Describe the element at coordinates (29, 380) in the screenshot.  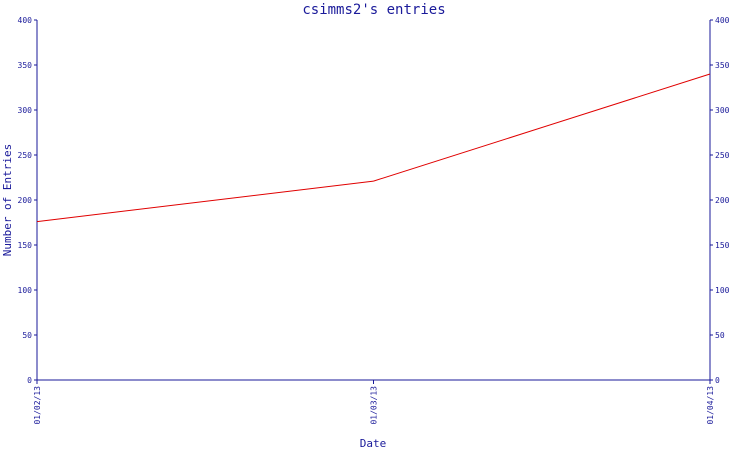
I see `left-y-tick-label: 0` at that location.